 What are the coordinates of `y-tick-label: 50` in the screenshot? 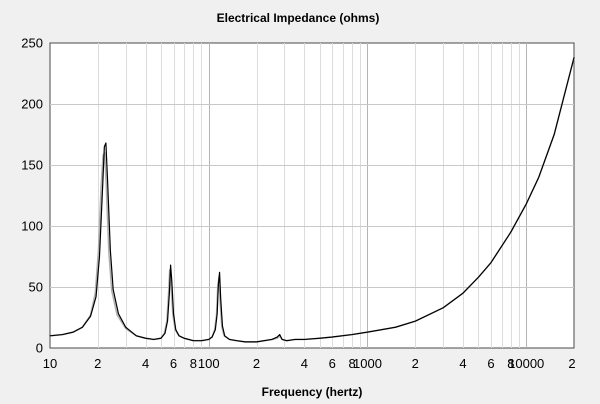 It's located at (36, 287).